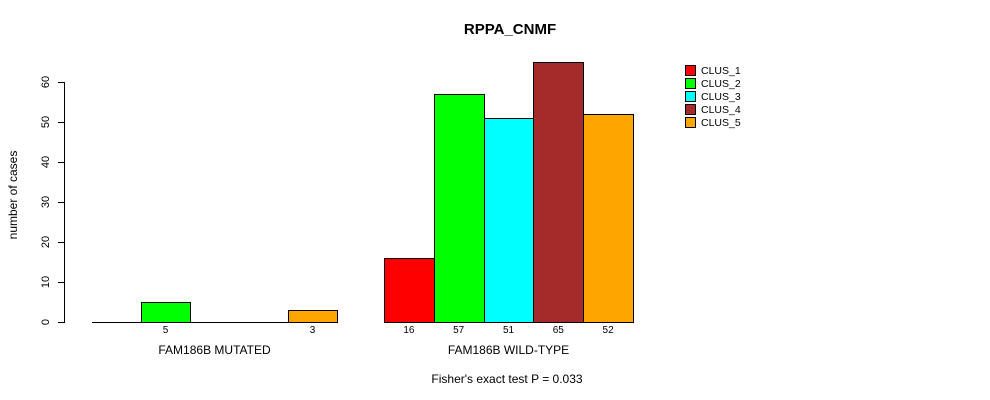  Describe the element at coordinates (46, 282) in the screenshot. I see `y-tick-label: 10` at that location.